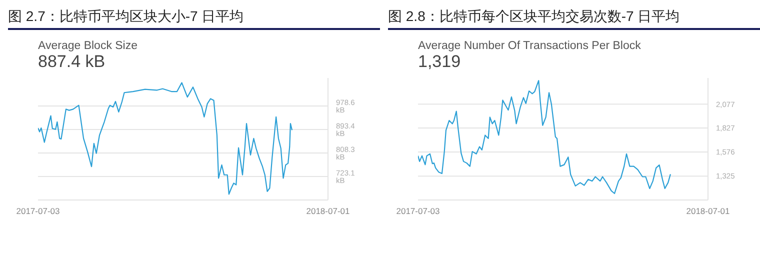 This screenshot has height=263, width=760. What do you see at coordinates (194, 19) in the screenshot?
I see `chart-title: 图 2.7：比特币平均区块大小-7 日平均` at bounding box center [194, 19].